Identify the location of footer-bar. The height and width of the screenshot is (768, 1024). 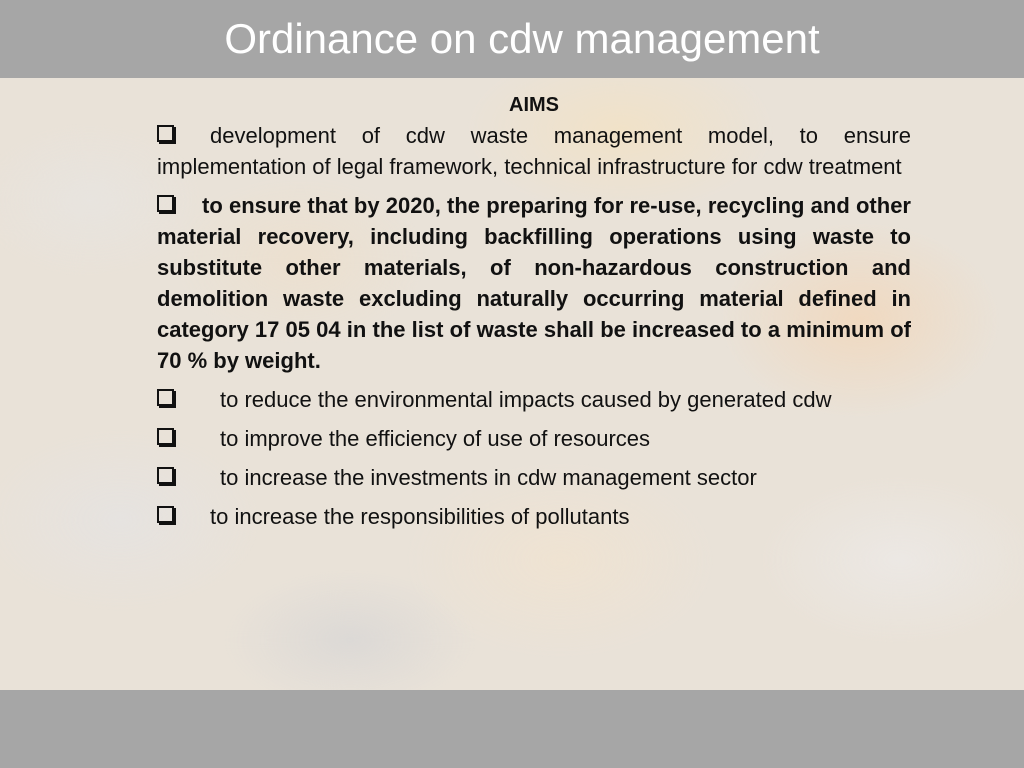
(512, 729).